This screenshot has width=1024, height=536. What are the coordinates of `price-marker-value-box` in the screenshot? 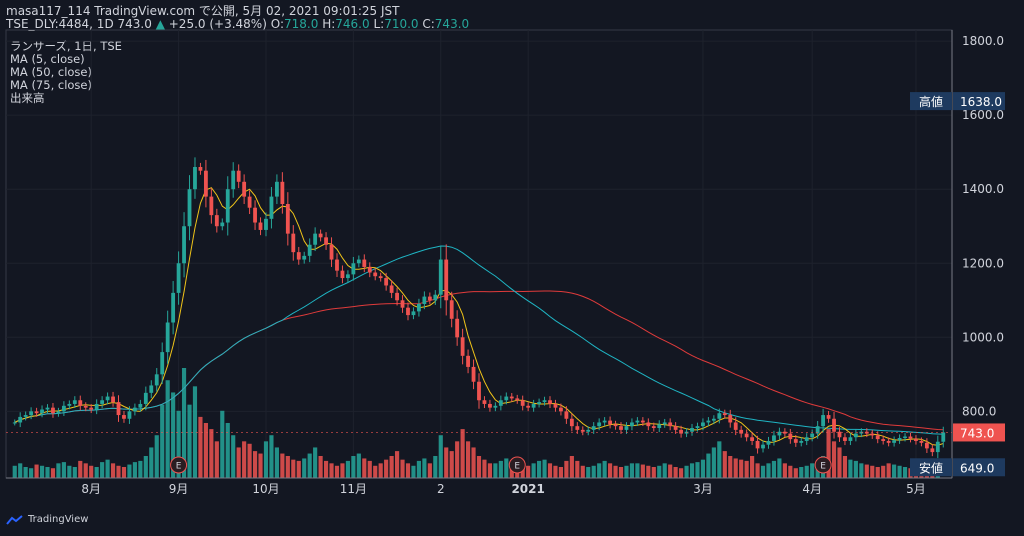 It's located at (979, 432).